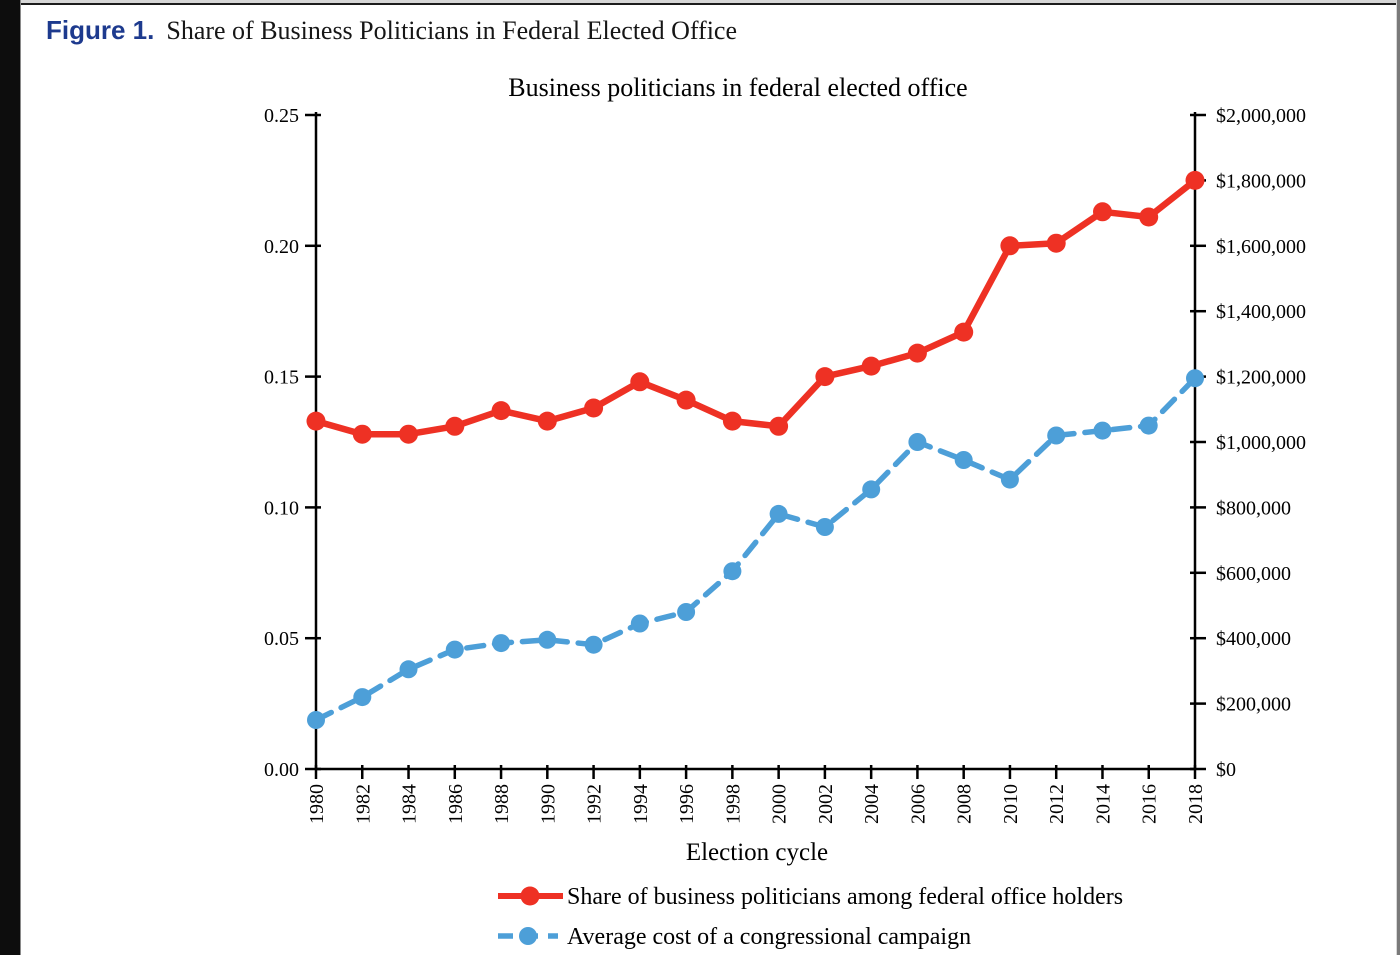 Image resolution: width=1400 pixels, height=955 pixels. What do you see at coordinates (281, 378) in the screenshot?
I see `left-axis-tick-label: 0.15` at bounding box center [281, 378].